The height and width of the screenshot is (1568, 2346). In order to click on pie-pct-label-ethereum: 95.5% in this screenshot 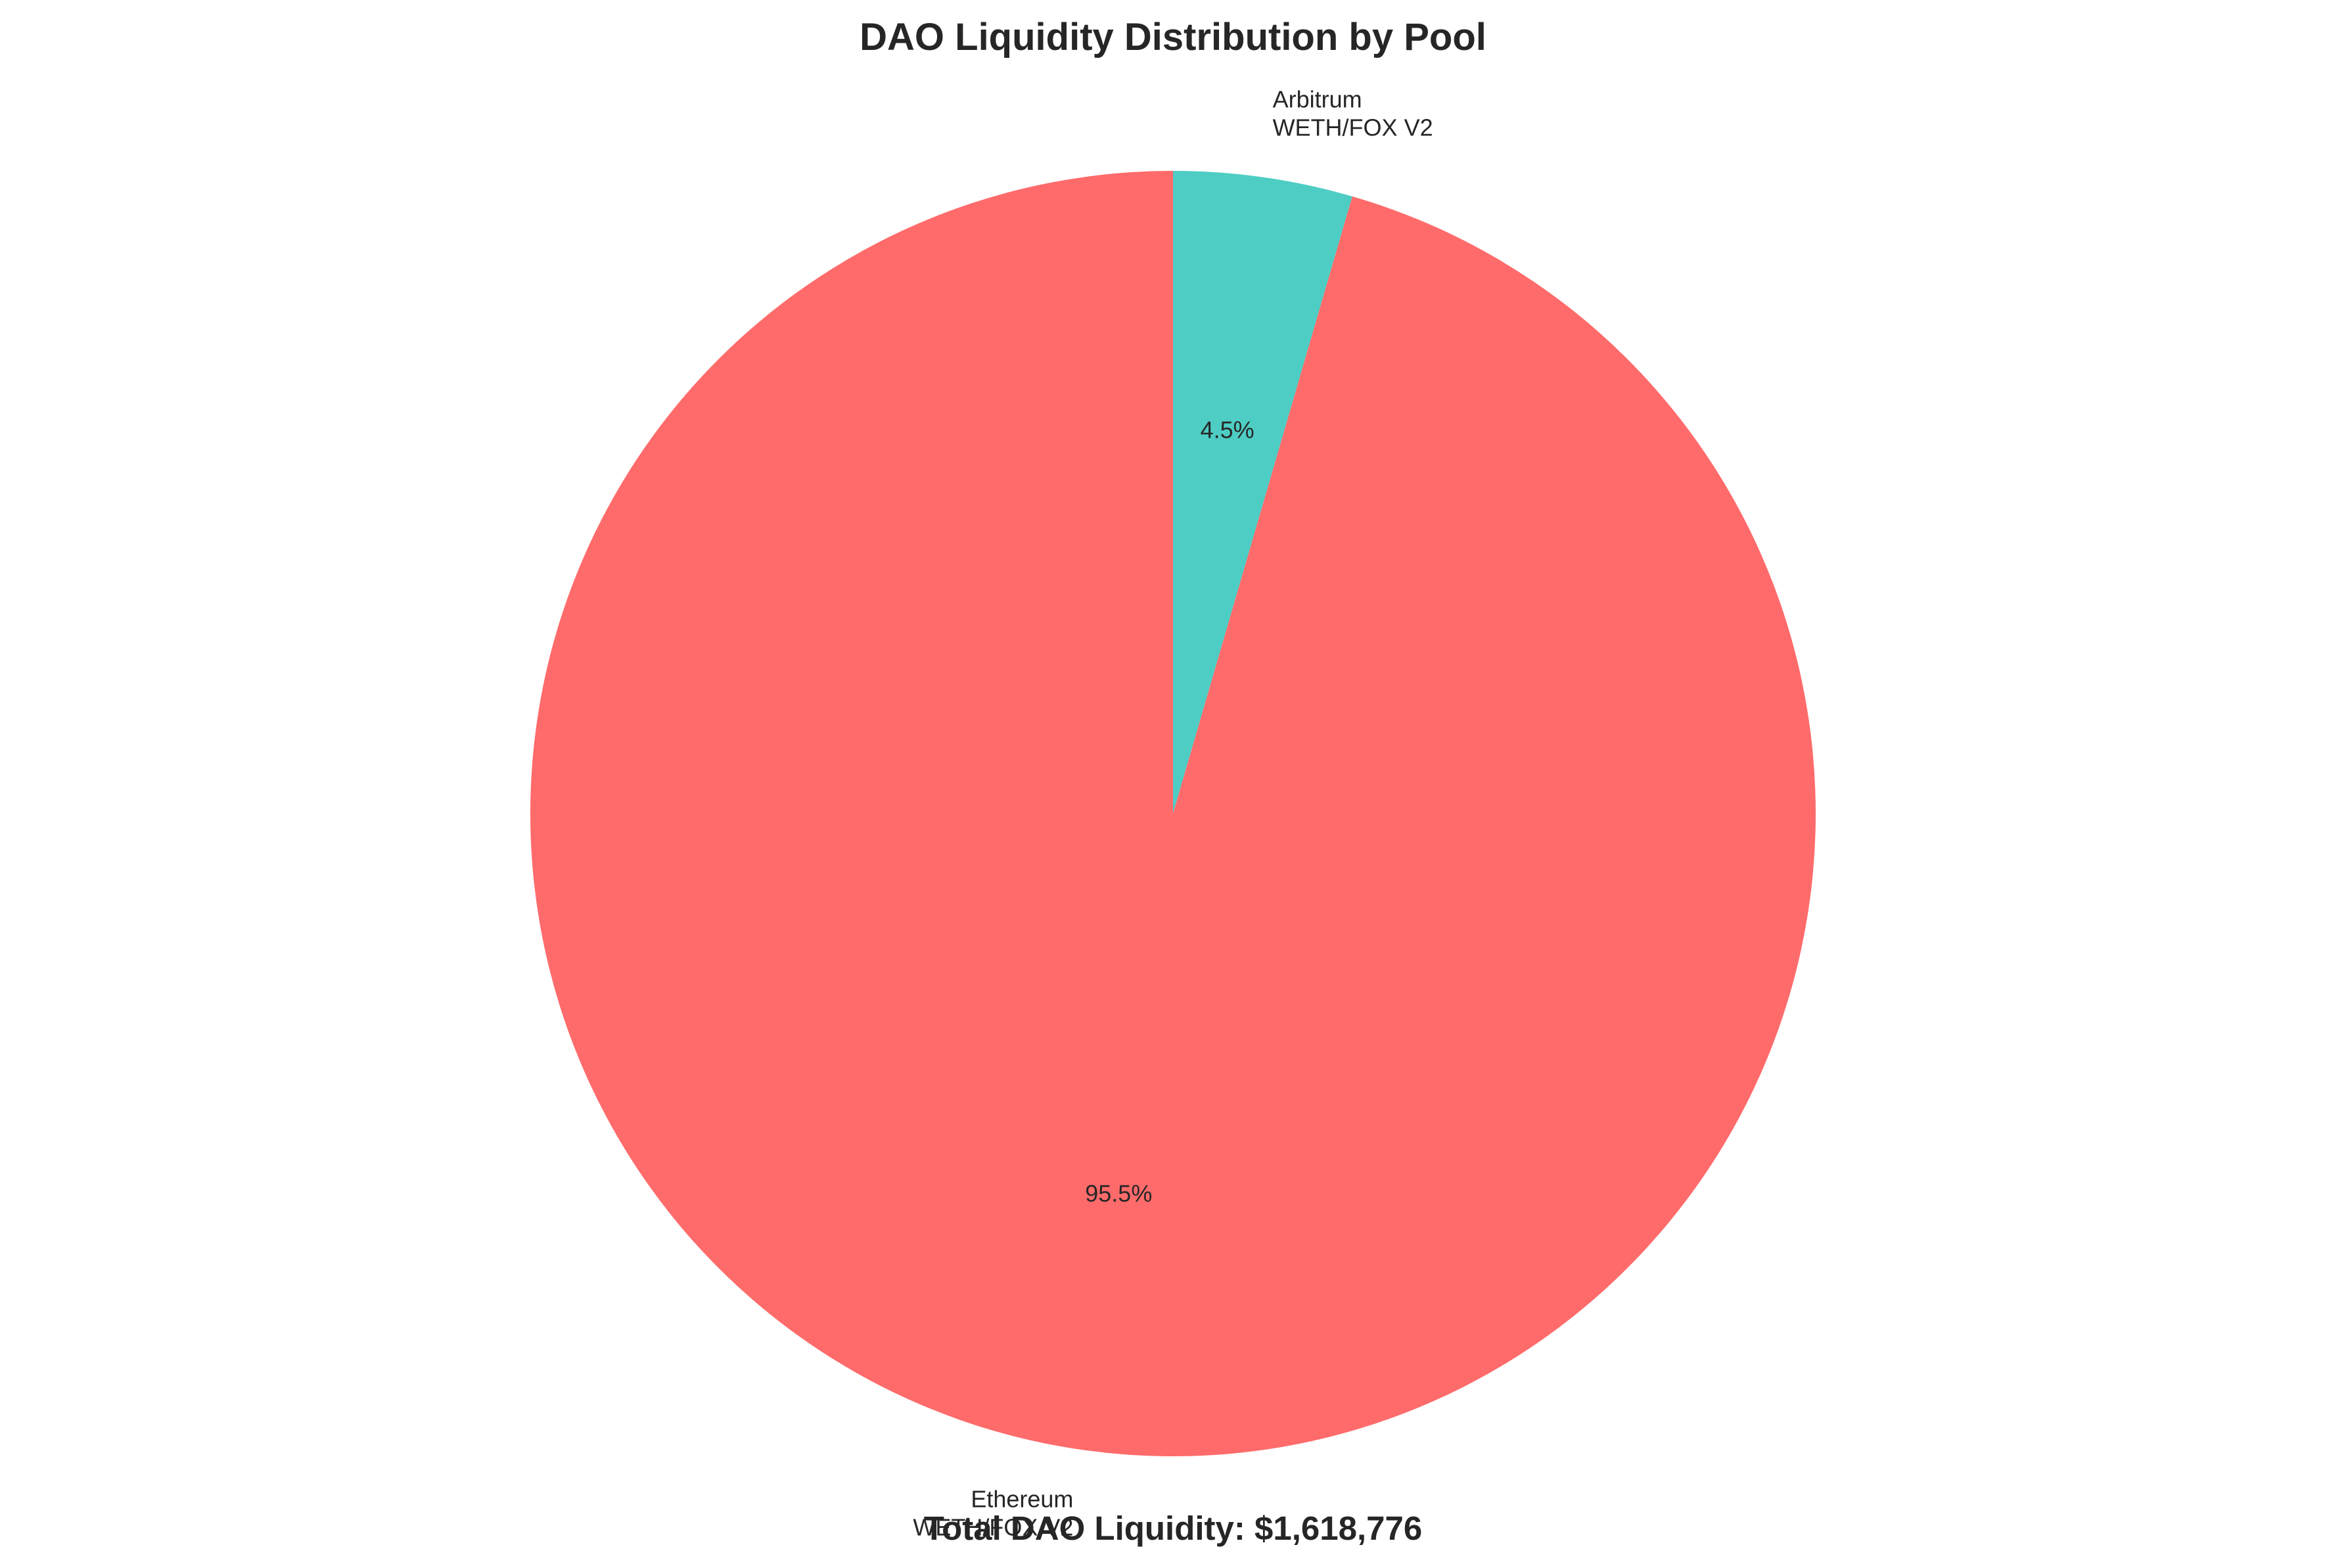, I will do `click(1118, 1193)`.